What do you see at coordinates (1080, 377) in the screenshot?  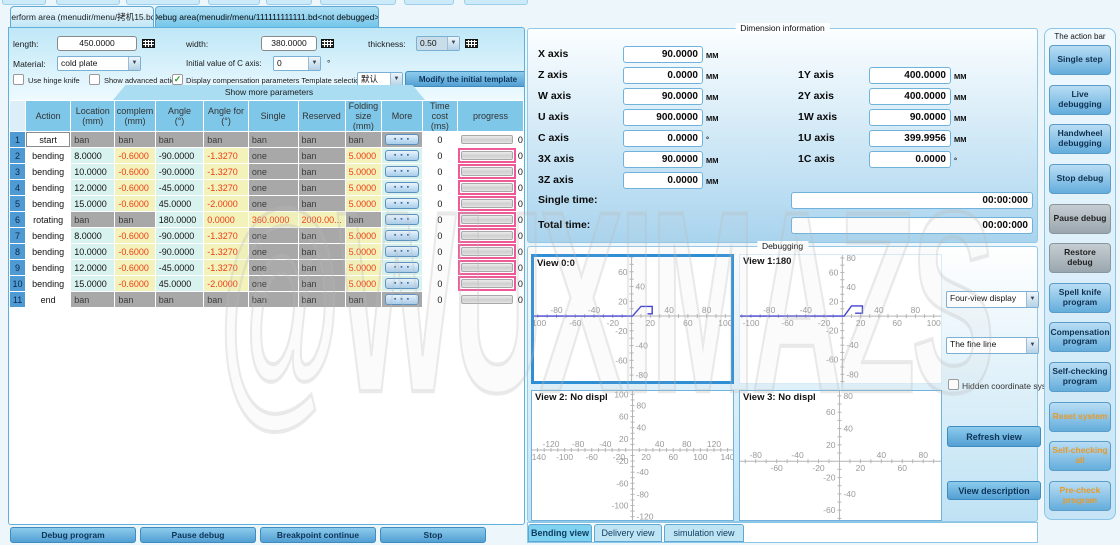 I see `self-checking-program-button: Self-checking program` at bounding box center [1080, 377].